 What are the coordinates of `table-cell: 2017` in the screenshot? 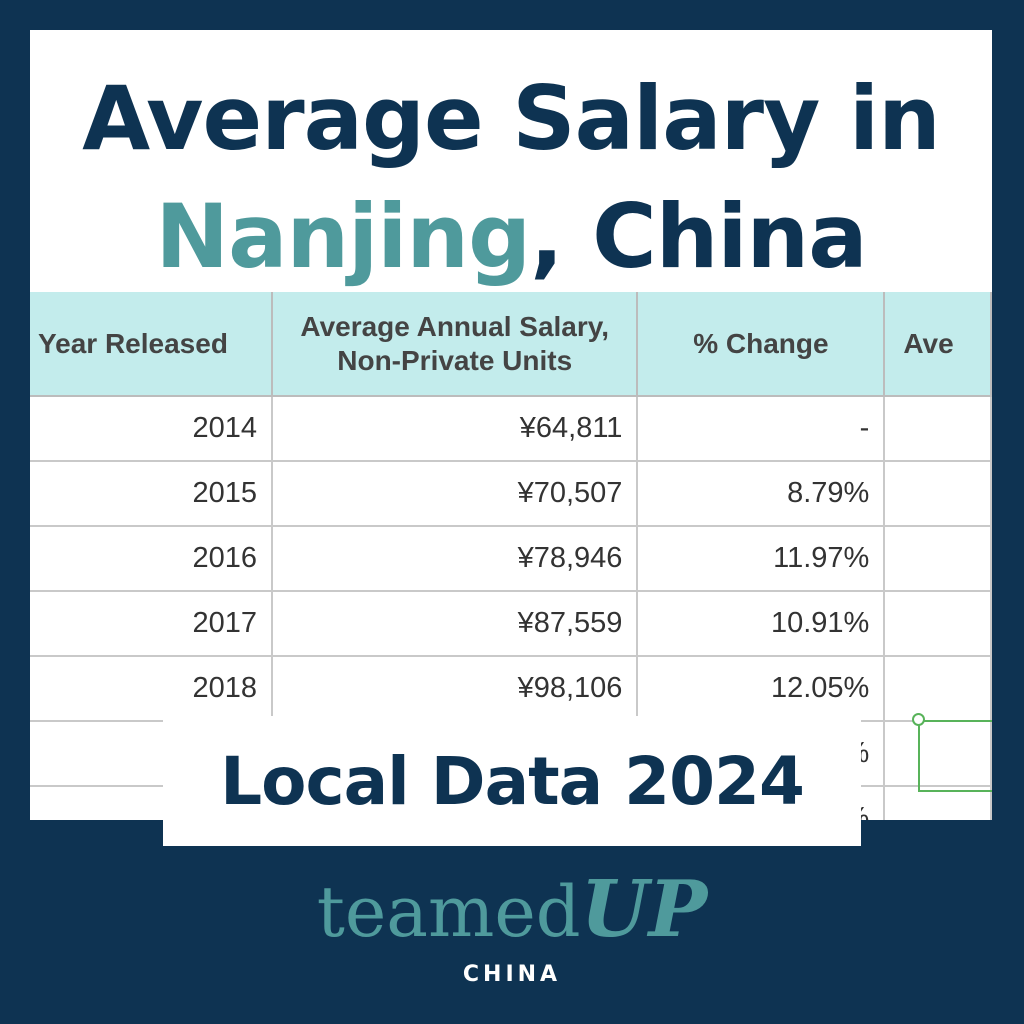 It's located at (152, 624).